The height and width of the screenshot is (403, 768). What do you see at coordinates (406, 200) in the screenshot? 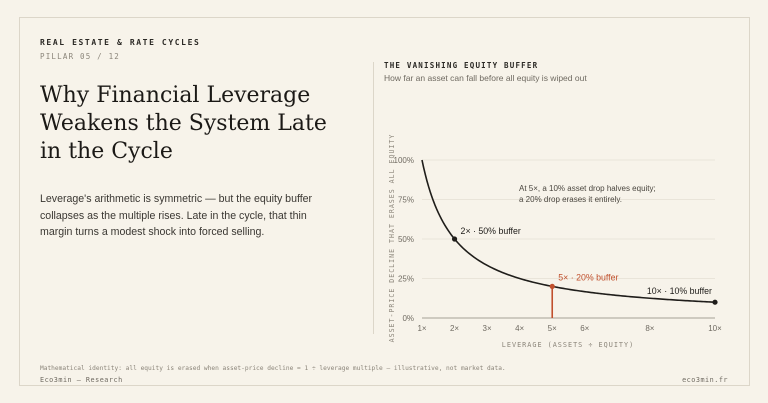
I see `y-tick-label: 75%` at bounding box center [406, 200].